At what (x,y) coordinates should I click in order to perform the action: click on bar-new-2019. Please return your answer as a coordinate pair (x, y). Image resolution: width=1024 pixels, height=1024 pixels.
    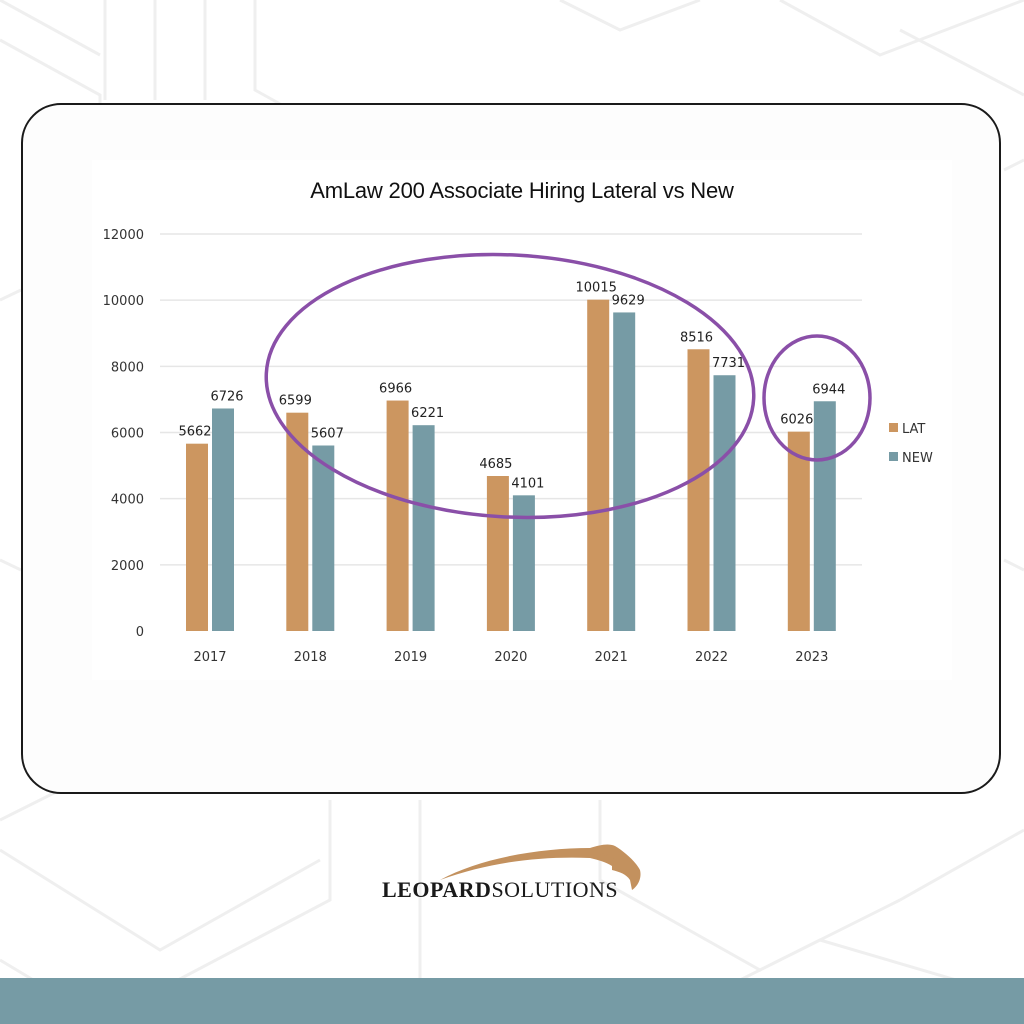
    Looking at the image, I should click on (423, 528).